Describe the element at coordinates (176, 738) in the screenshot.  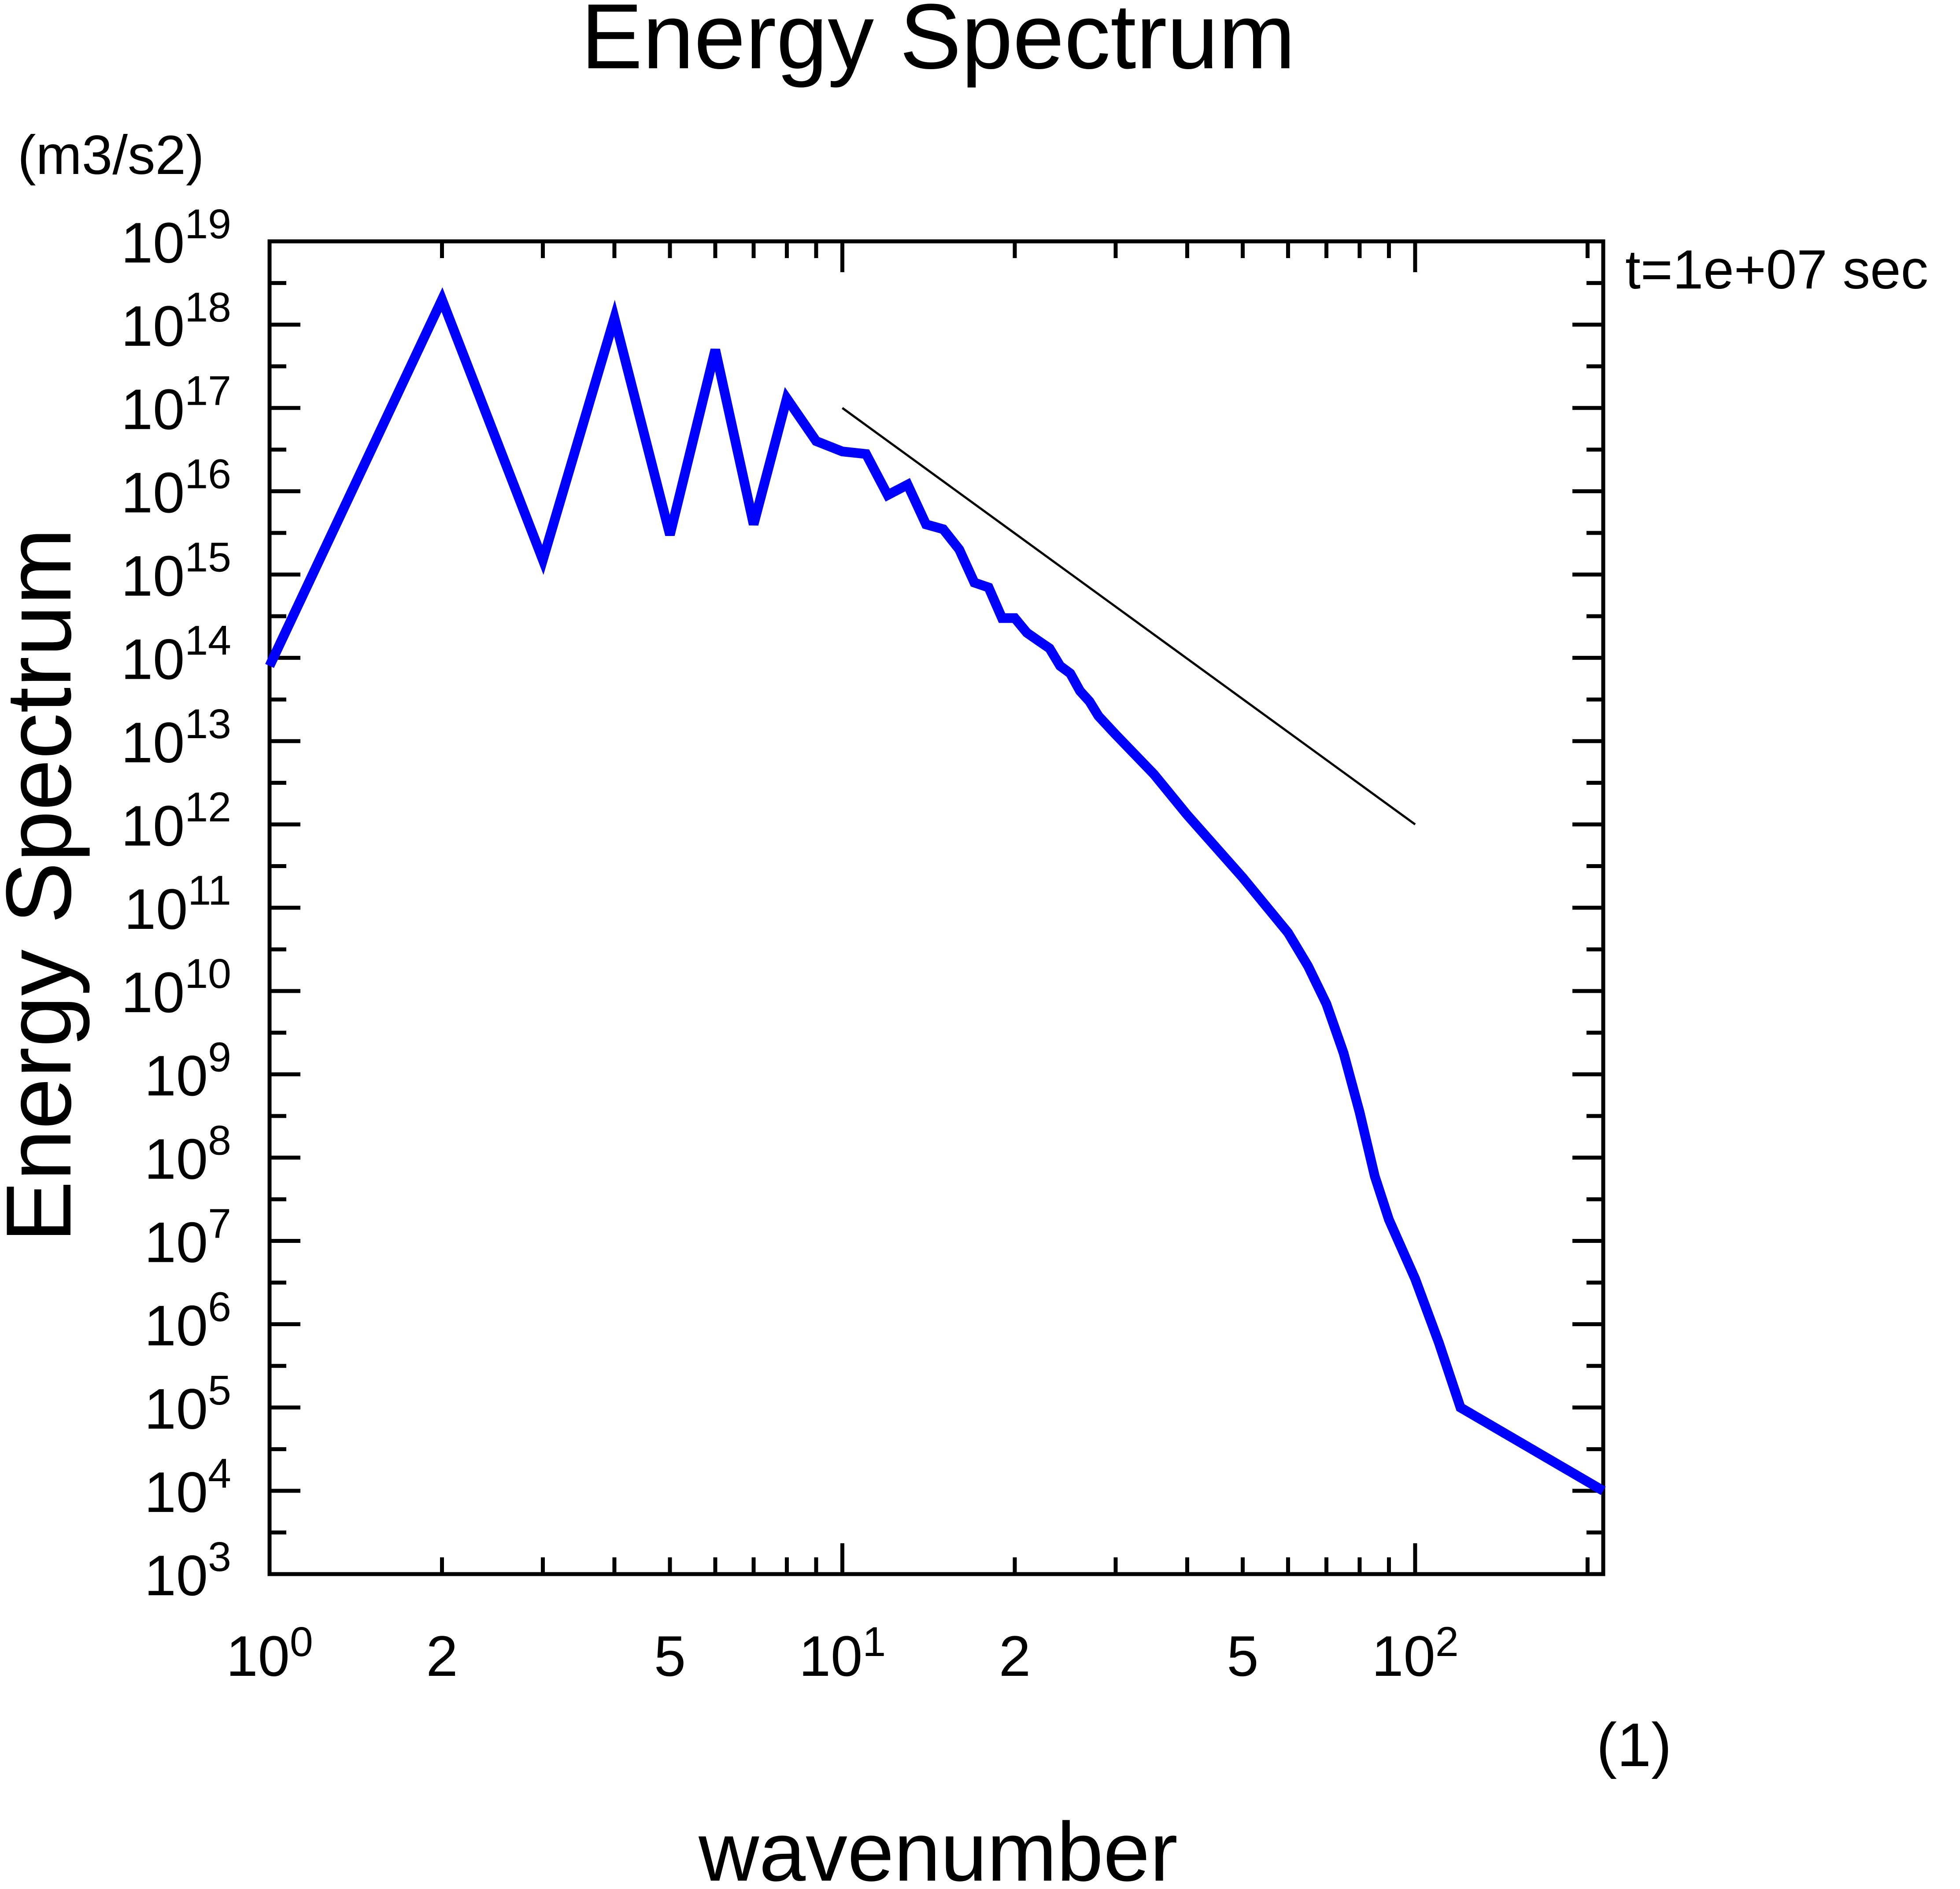
I see `y-tick-label: 10¹³` at that location.